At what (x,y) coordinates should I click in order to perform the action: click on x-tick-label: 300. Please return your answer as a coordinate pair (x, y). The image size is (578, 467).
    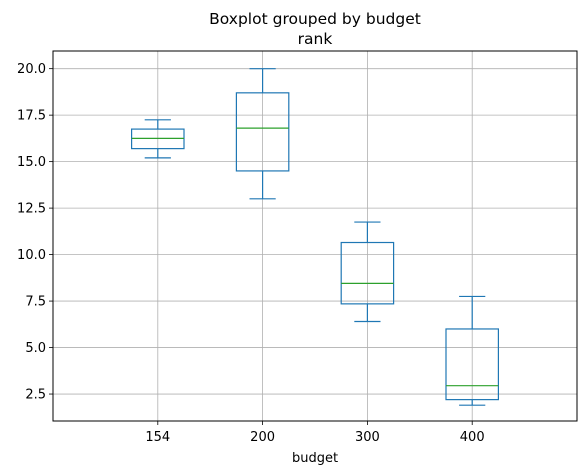
    Looking at the image, I should click on (367, 437).